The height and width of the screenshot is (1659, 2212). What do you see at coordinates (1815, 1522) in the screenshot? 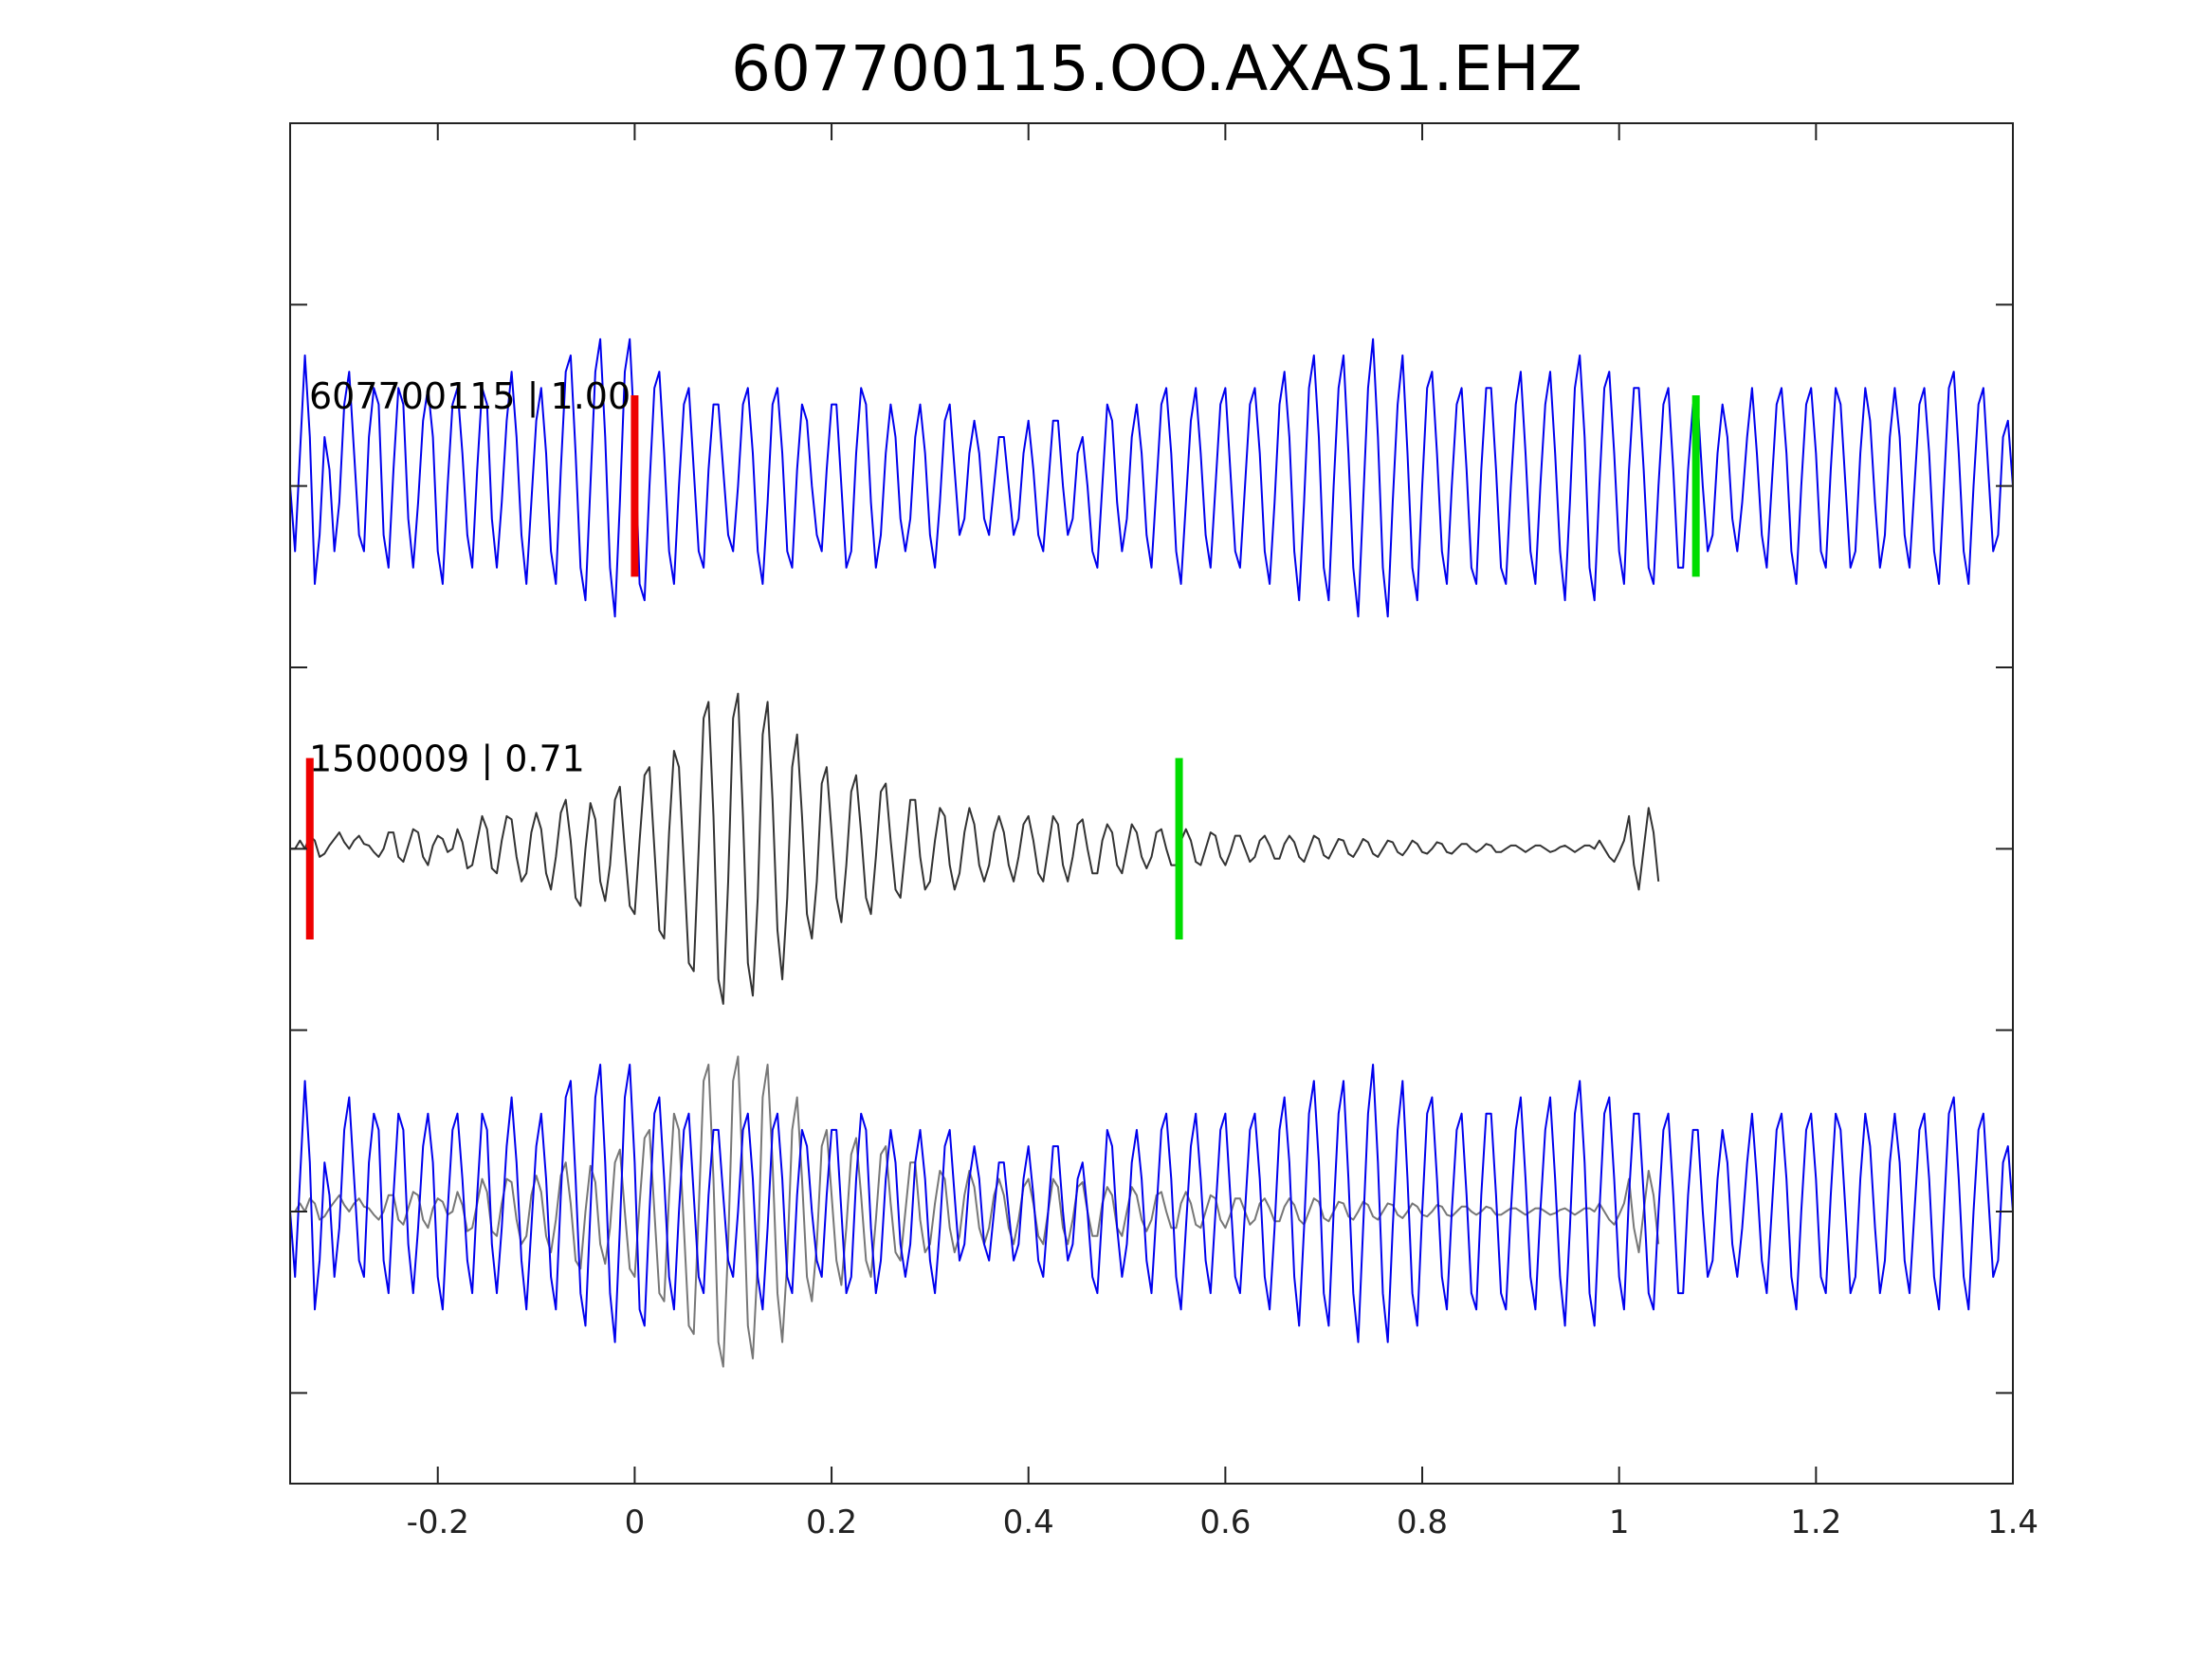
I see `x-tick-label: 1.2` at bounding box center [1815, 1522].